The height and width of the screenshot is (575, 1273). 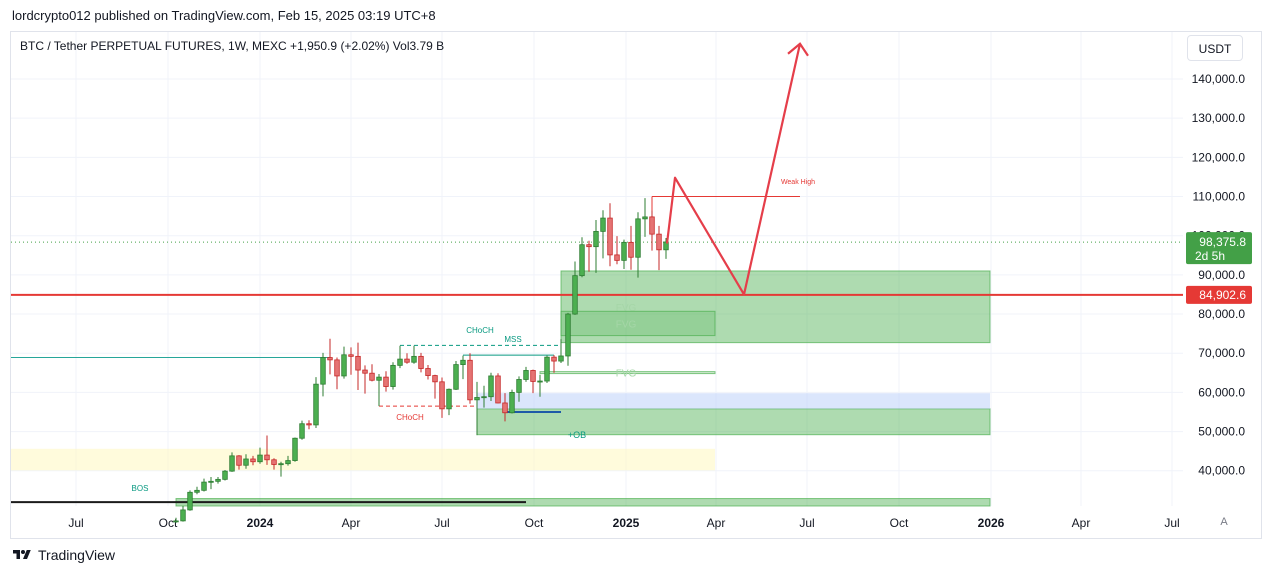 I want to click on current-price-value: 98,375.8, so click(x=1222, y=242).